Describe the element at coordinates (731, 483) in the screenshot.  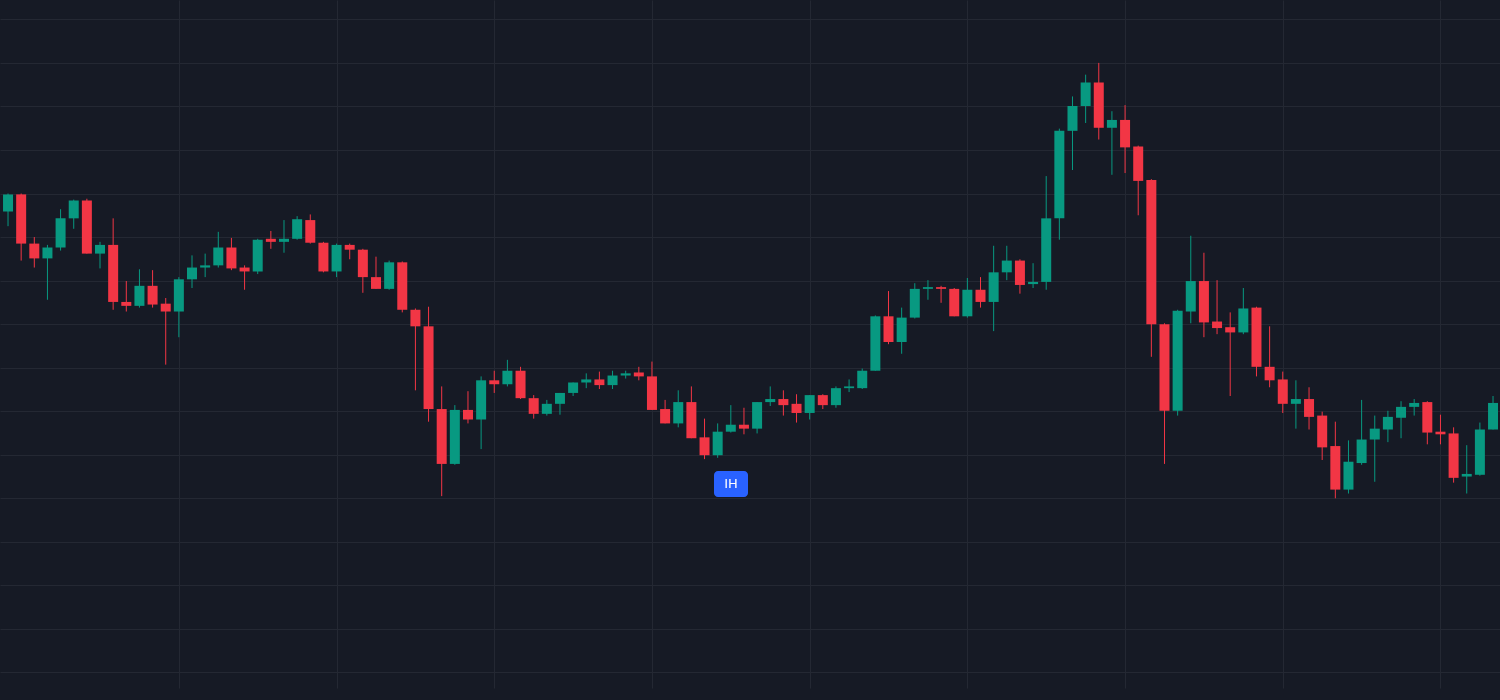
I see `annotation: IH` at that location.